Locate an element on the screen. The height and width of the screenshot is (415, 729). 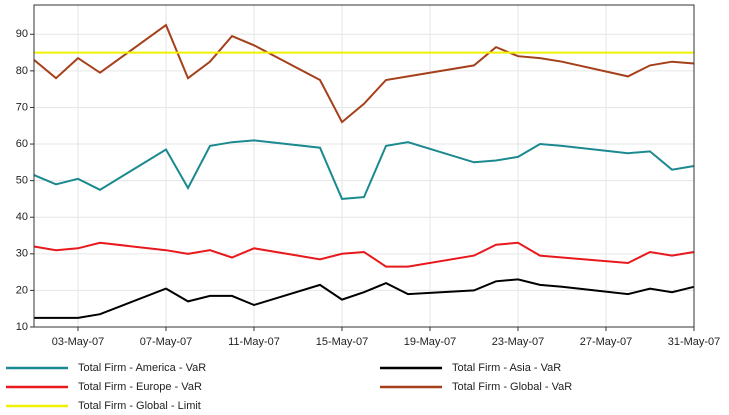
legend-label: Total Firm - Global - Limit is located at coordinates (139, 406).